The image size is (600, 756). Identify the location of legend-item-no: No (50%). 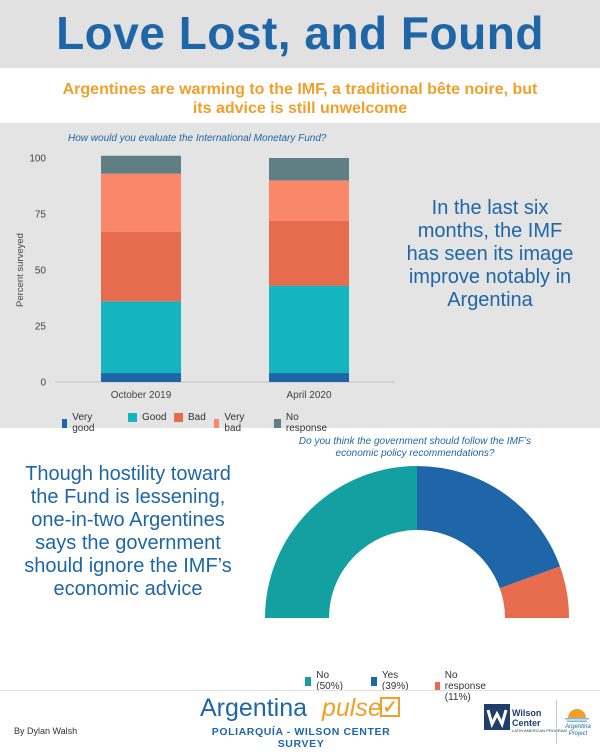
(325, 681).